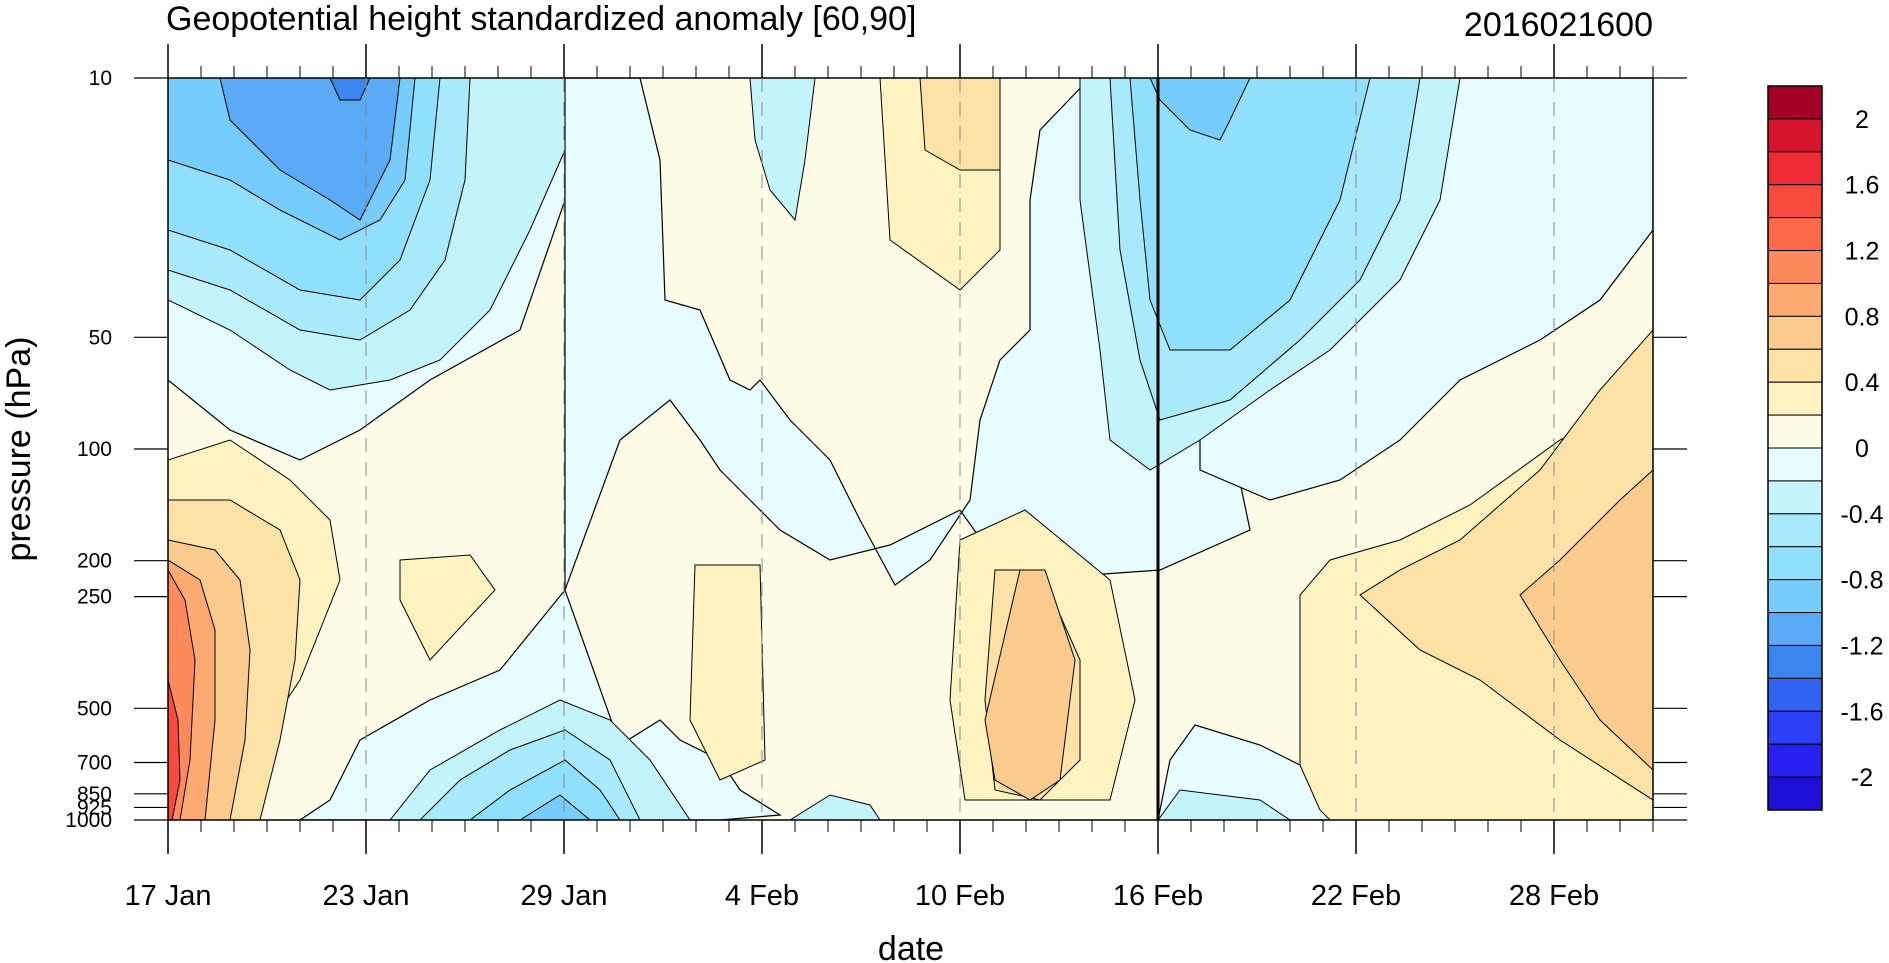 This screenshot has height=963, width=1889. I want to click on contour-band-0.4-feb2, so click(960, 124).